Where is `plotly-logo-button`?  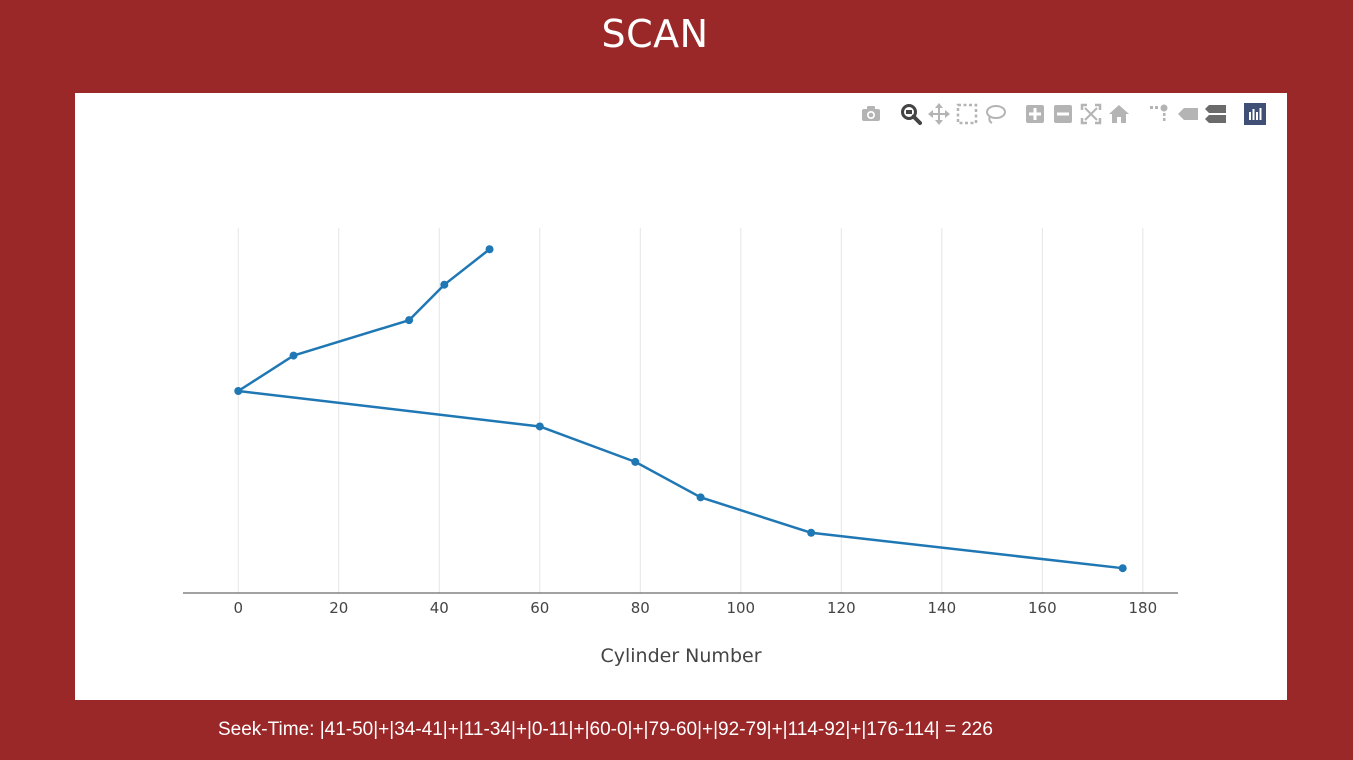 plotly-logo-button is located at coordinates (1255, 116).